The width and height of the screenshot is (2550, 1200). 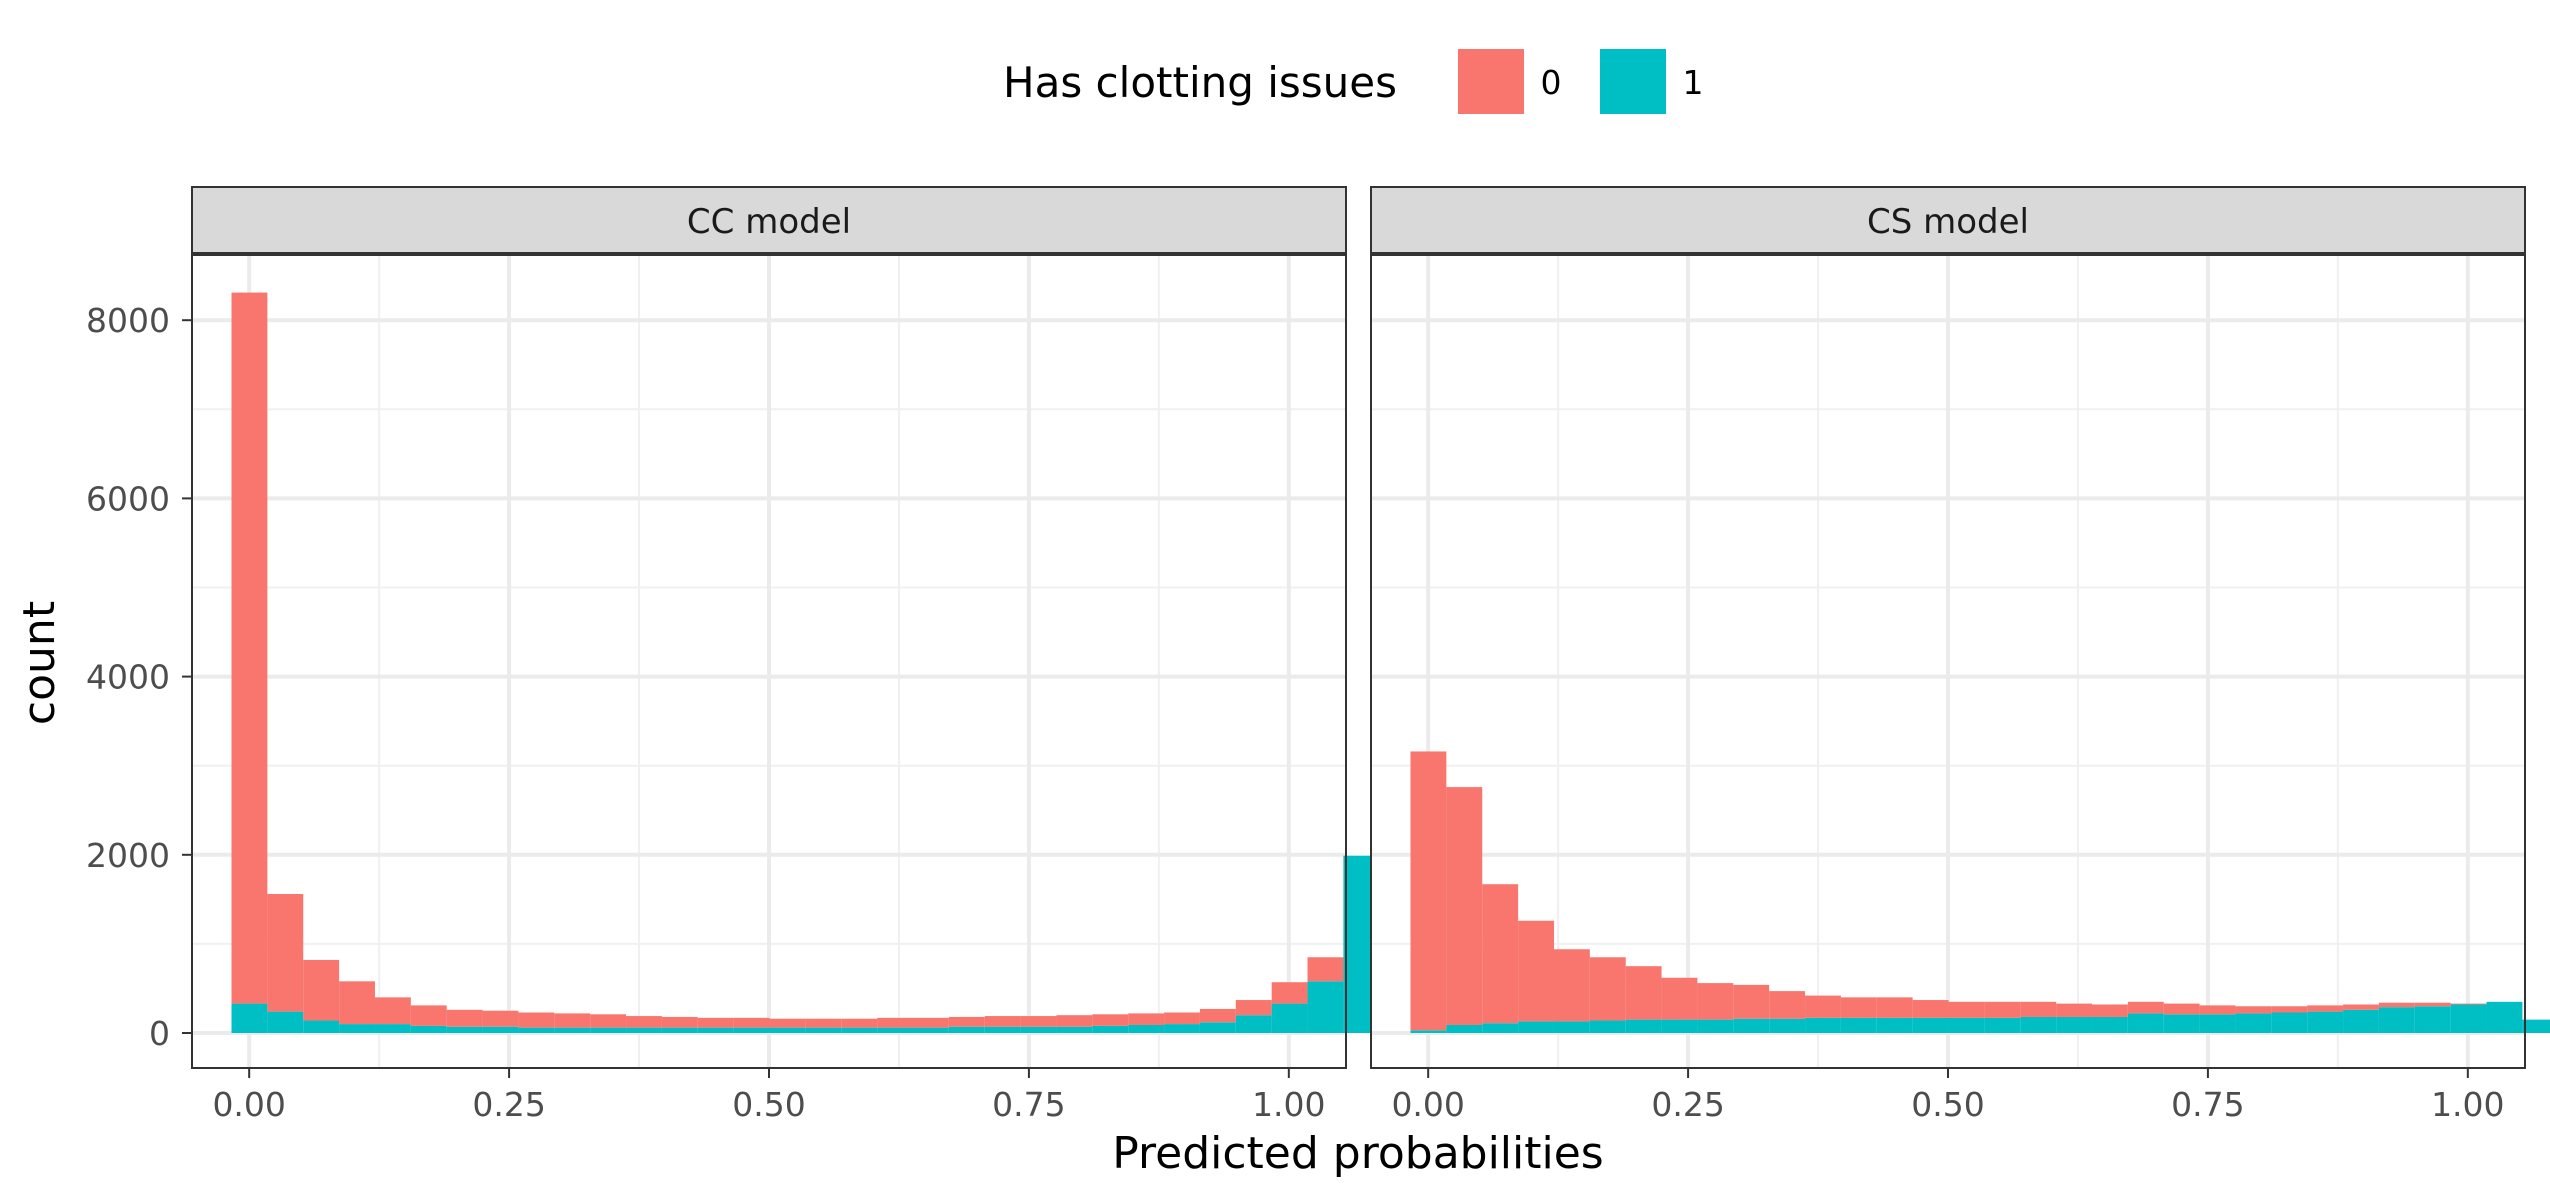 I want to click on legend-title: Has clotting issues, so click(x=1200, y=82).